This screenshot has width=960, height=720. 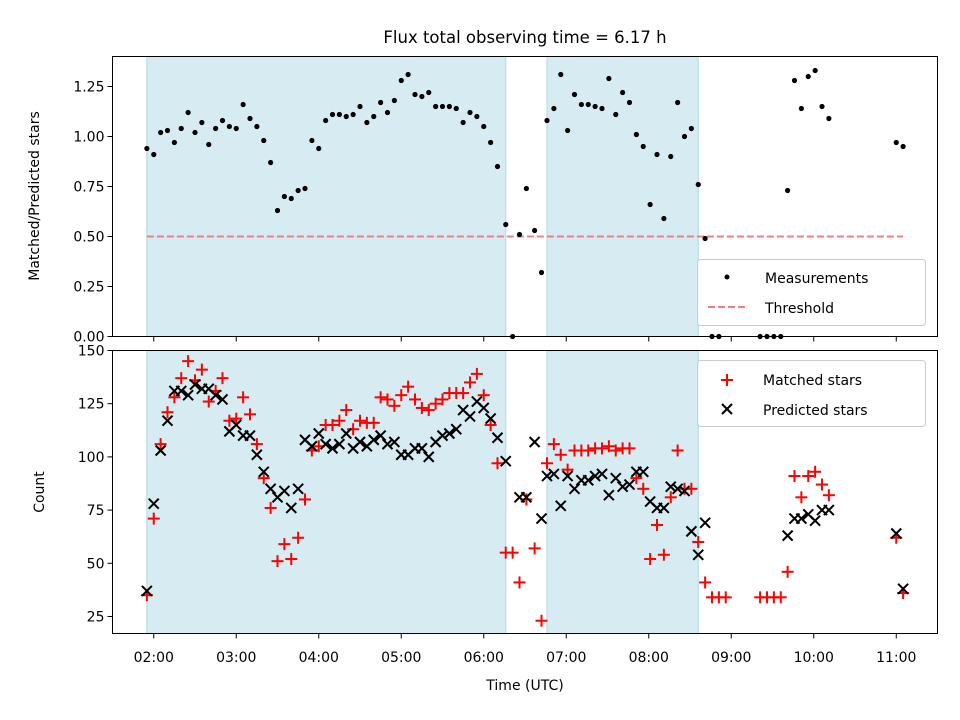 What do you see at coordinates (93, 213) in the screenshot?
I see `top-y-axis: 0.00 0.25 0.50 0.75 1.00 1.25` at bounding box center [93, 213].